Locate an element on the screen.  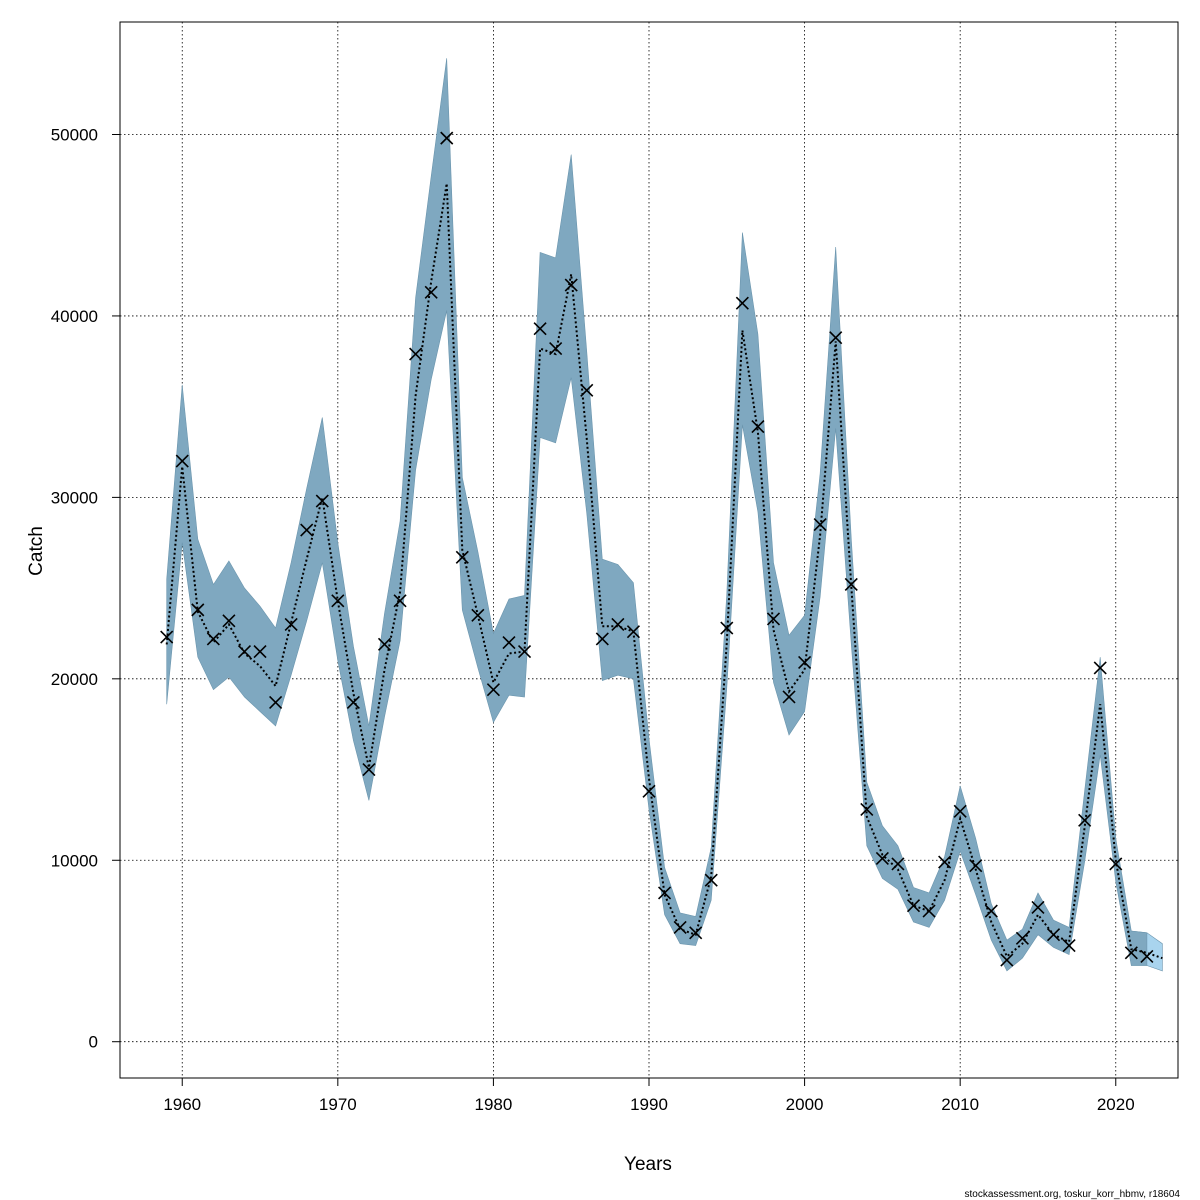
x-tick-label: 1970 is located at coordinates (338, 1104).